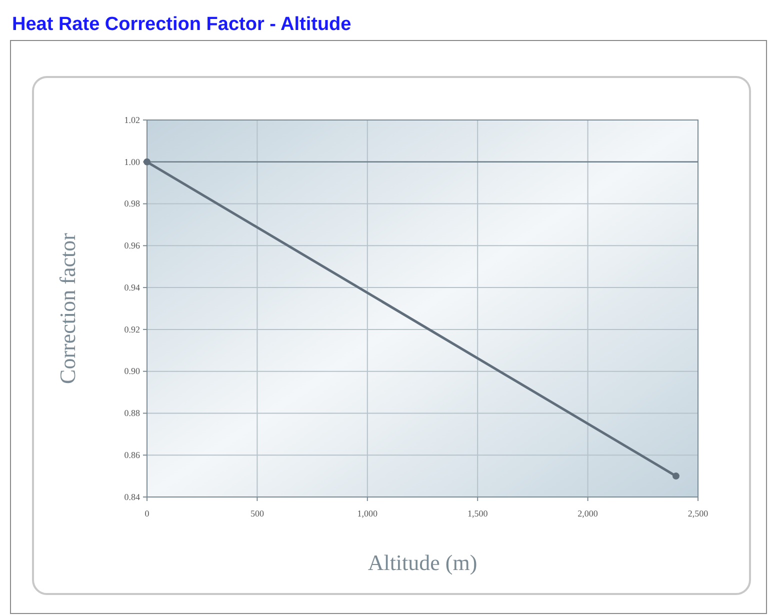 The image size is (768, 615). Describe the element at coordinates (147, 513) in the screenshot. I see `x-tick-label: 0` at that location.